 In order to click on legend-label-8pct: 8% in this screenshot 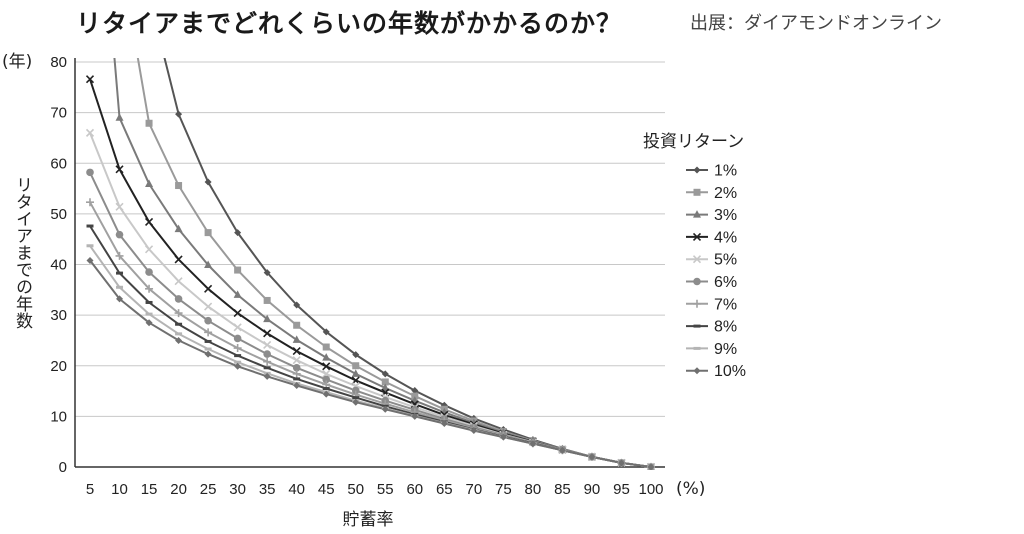, I will do `click(725, 327)`.